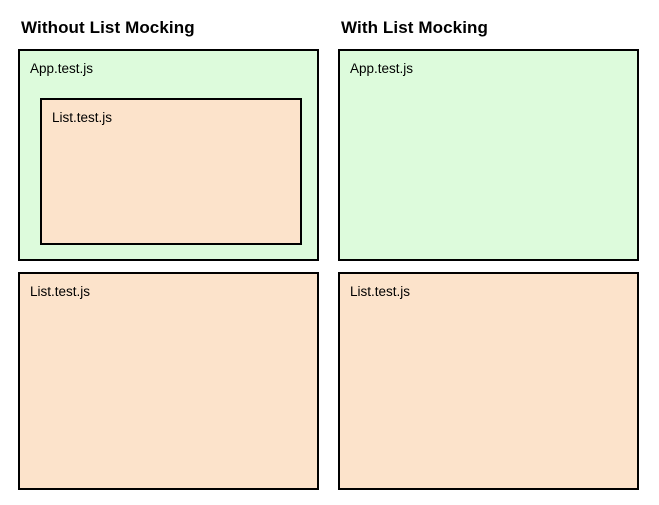 Image resolution: width=659 pixels, height=505 pixels. Describe the element at coordinates (414, 27) in the screenshot. I see `column-title-with-list-mocking: With List Mocking` at that location.